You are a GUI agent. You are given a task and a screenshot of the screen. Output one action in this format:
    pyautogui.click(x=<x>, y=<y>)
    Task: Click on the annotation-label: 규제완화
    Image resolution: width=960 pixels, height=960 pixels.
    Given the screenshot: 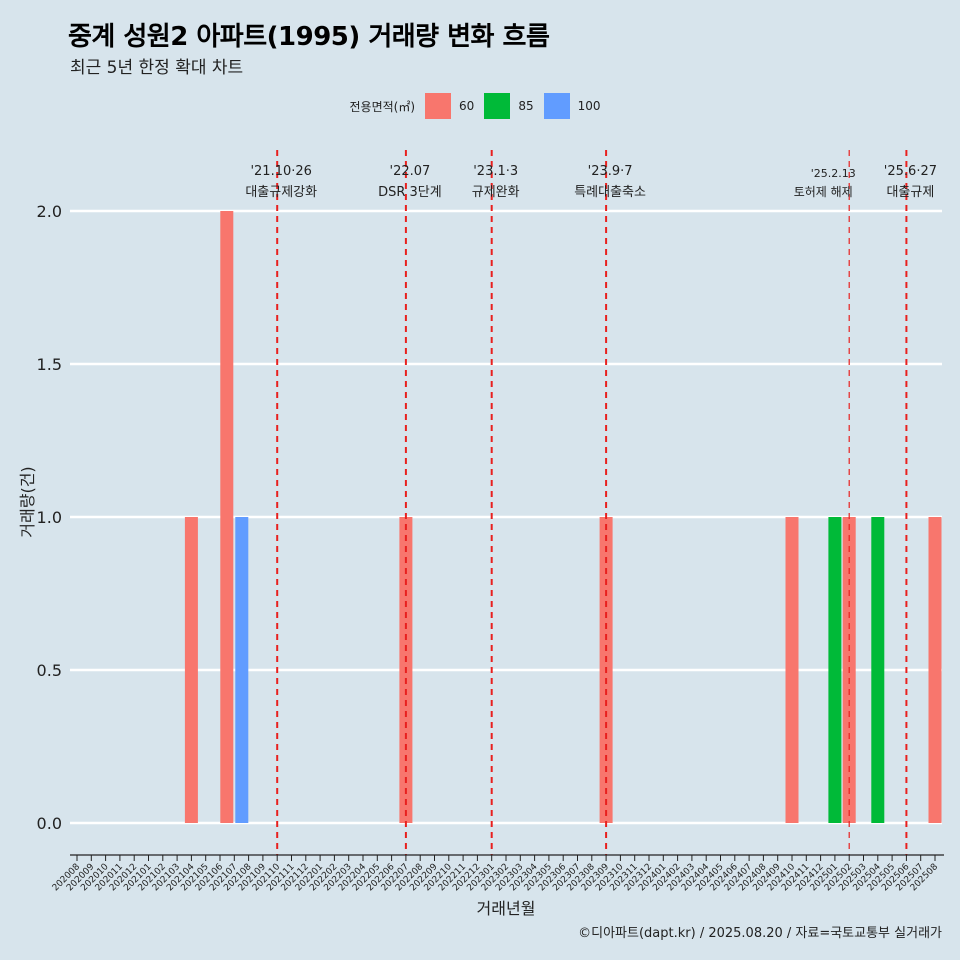 What is the action you would take?
    pyautogui.click(x=496, y=192)
    